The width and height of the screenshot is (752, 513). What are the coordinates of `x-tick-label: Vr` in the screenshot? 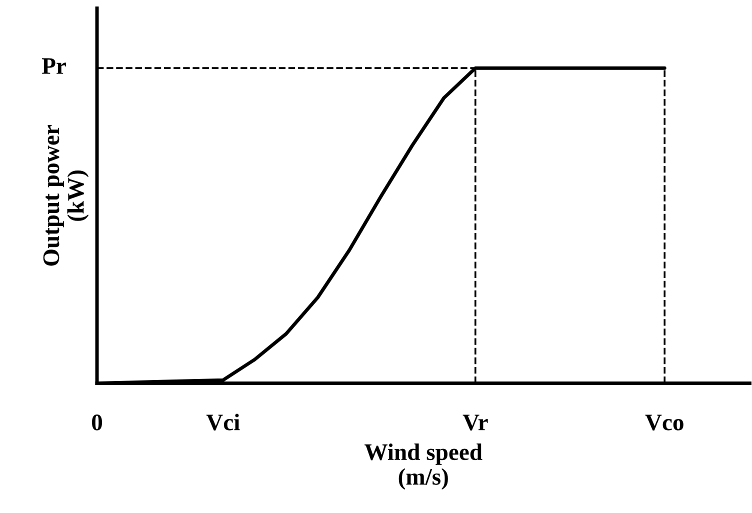 It's located at (475, 422).